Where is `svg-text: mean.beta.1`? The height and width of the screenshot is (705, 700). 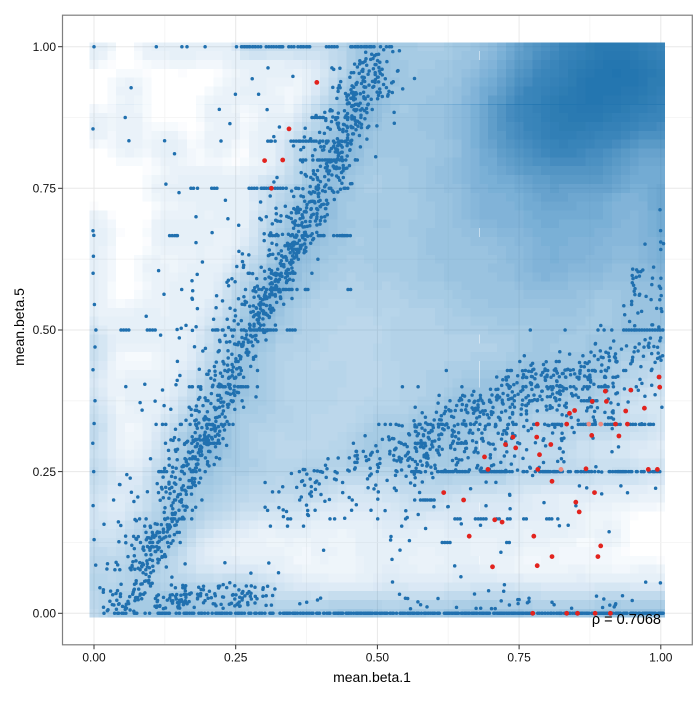 svg-text: mean.beta.1 is located at coordinates (372, 677).